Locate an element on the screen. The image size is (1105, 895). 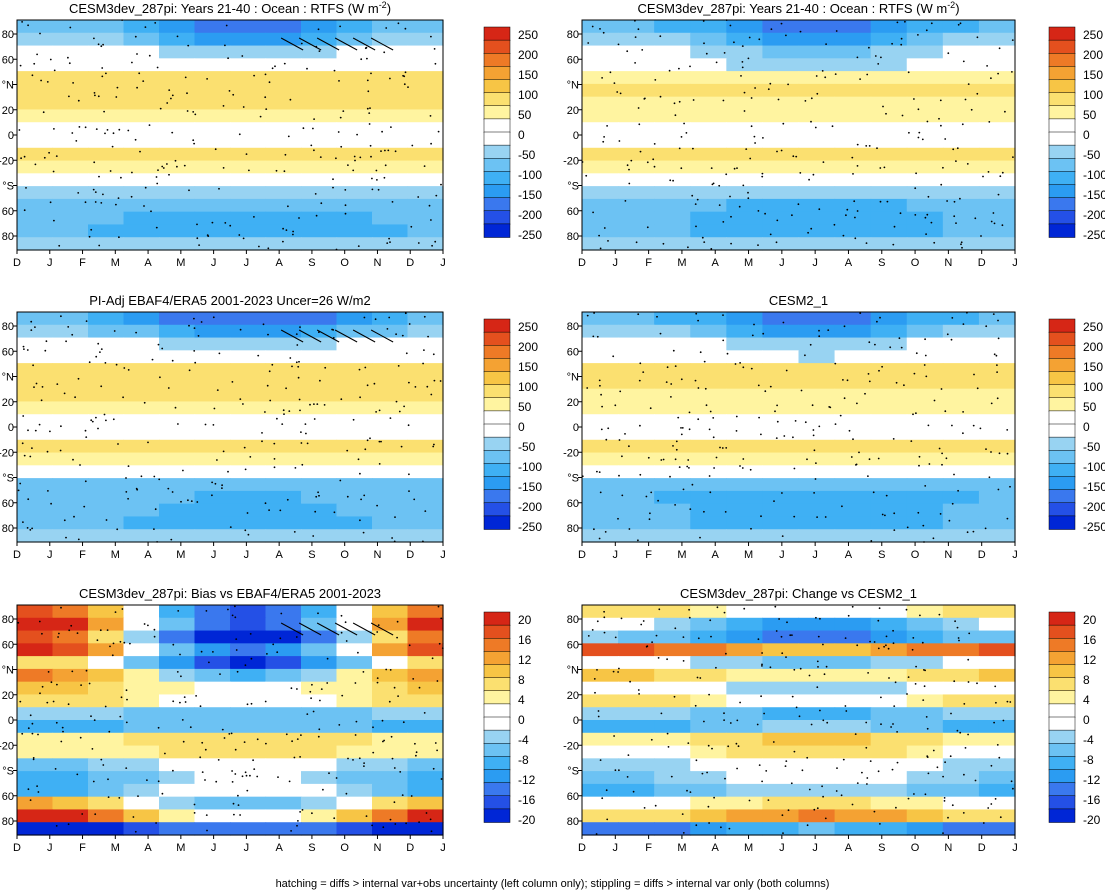
colorbar-label: 200 is located at coordinates (1093, 55).